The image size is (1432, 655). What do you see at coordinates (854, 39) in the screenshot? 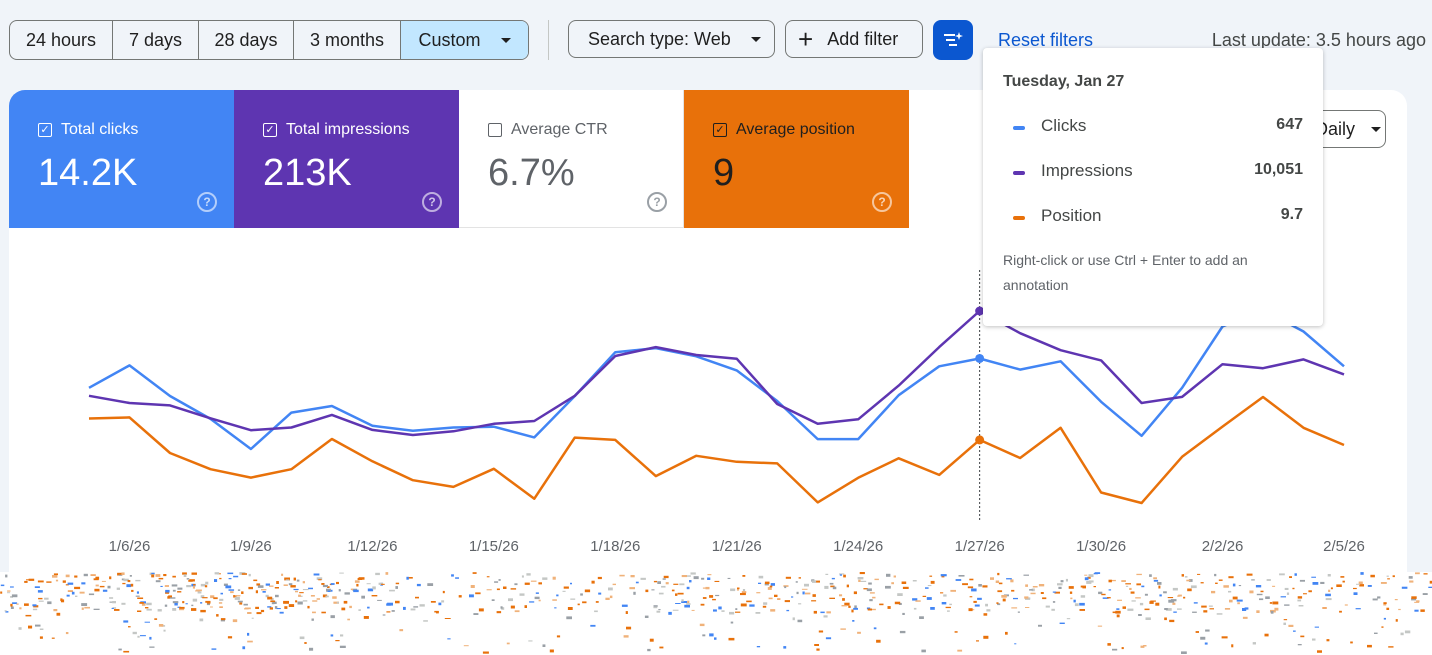
I see `add-filter-button: + Add filter` at bounding box center [854, 39].